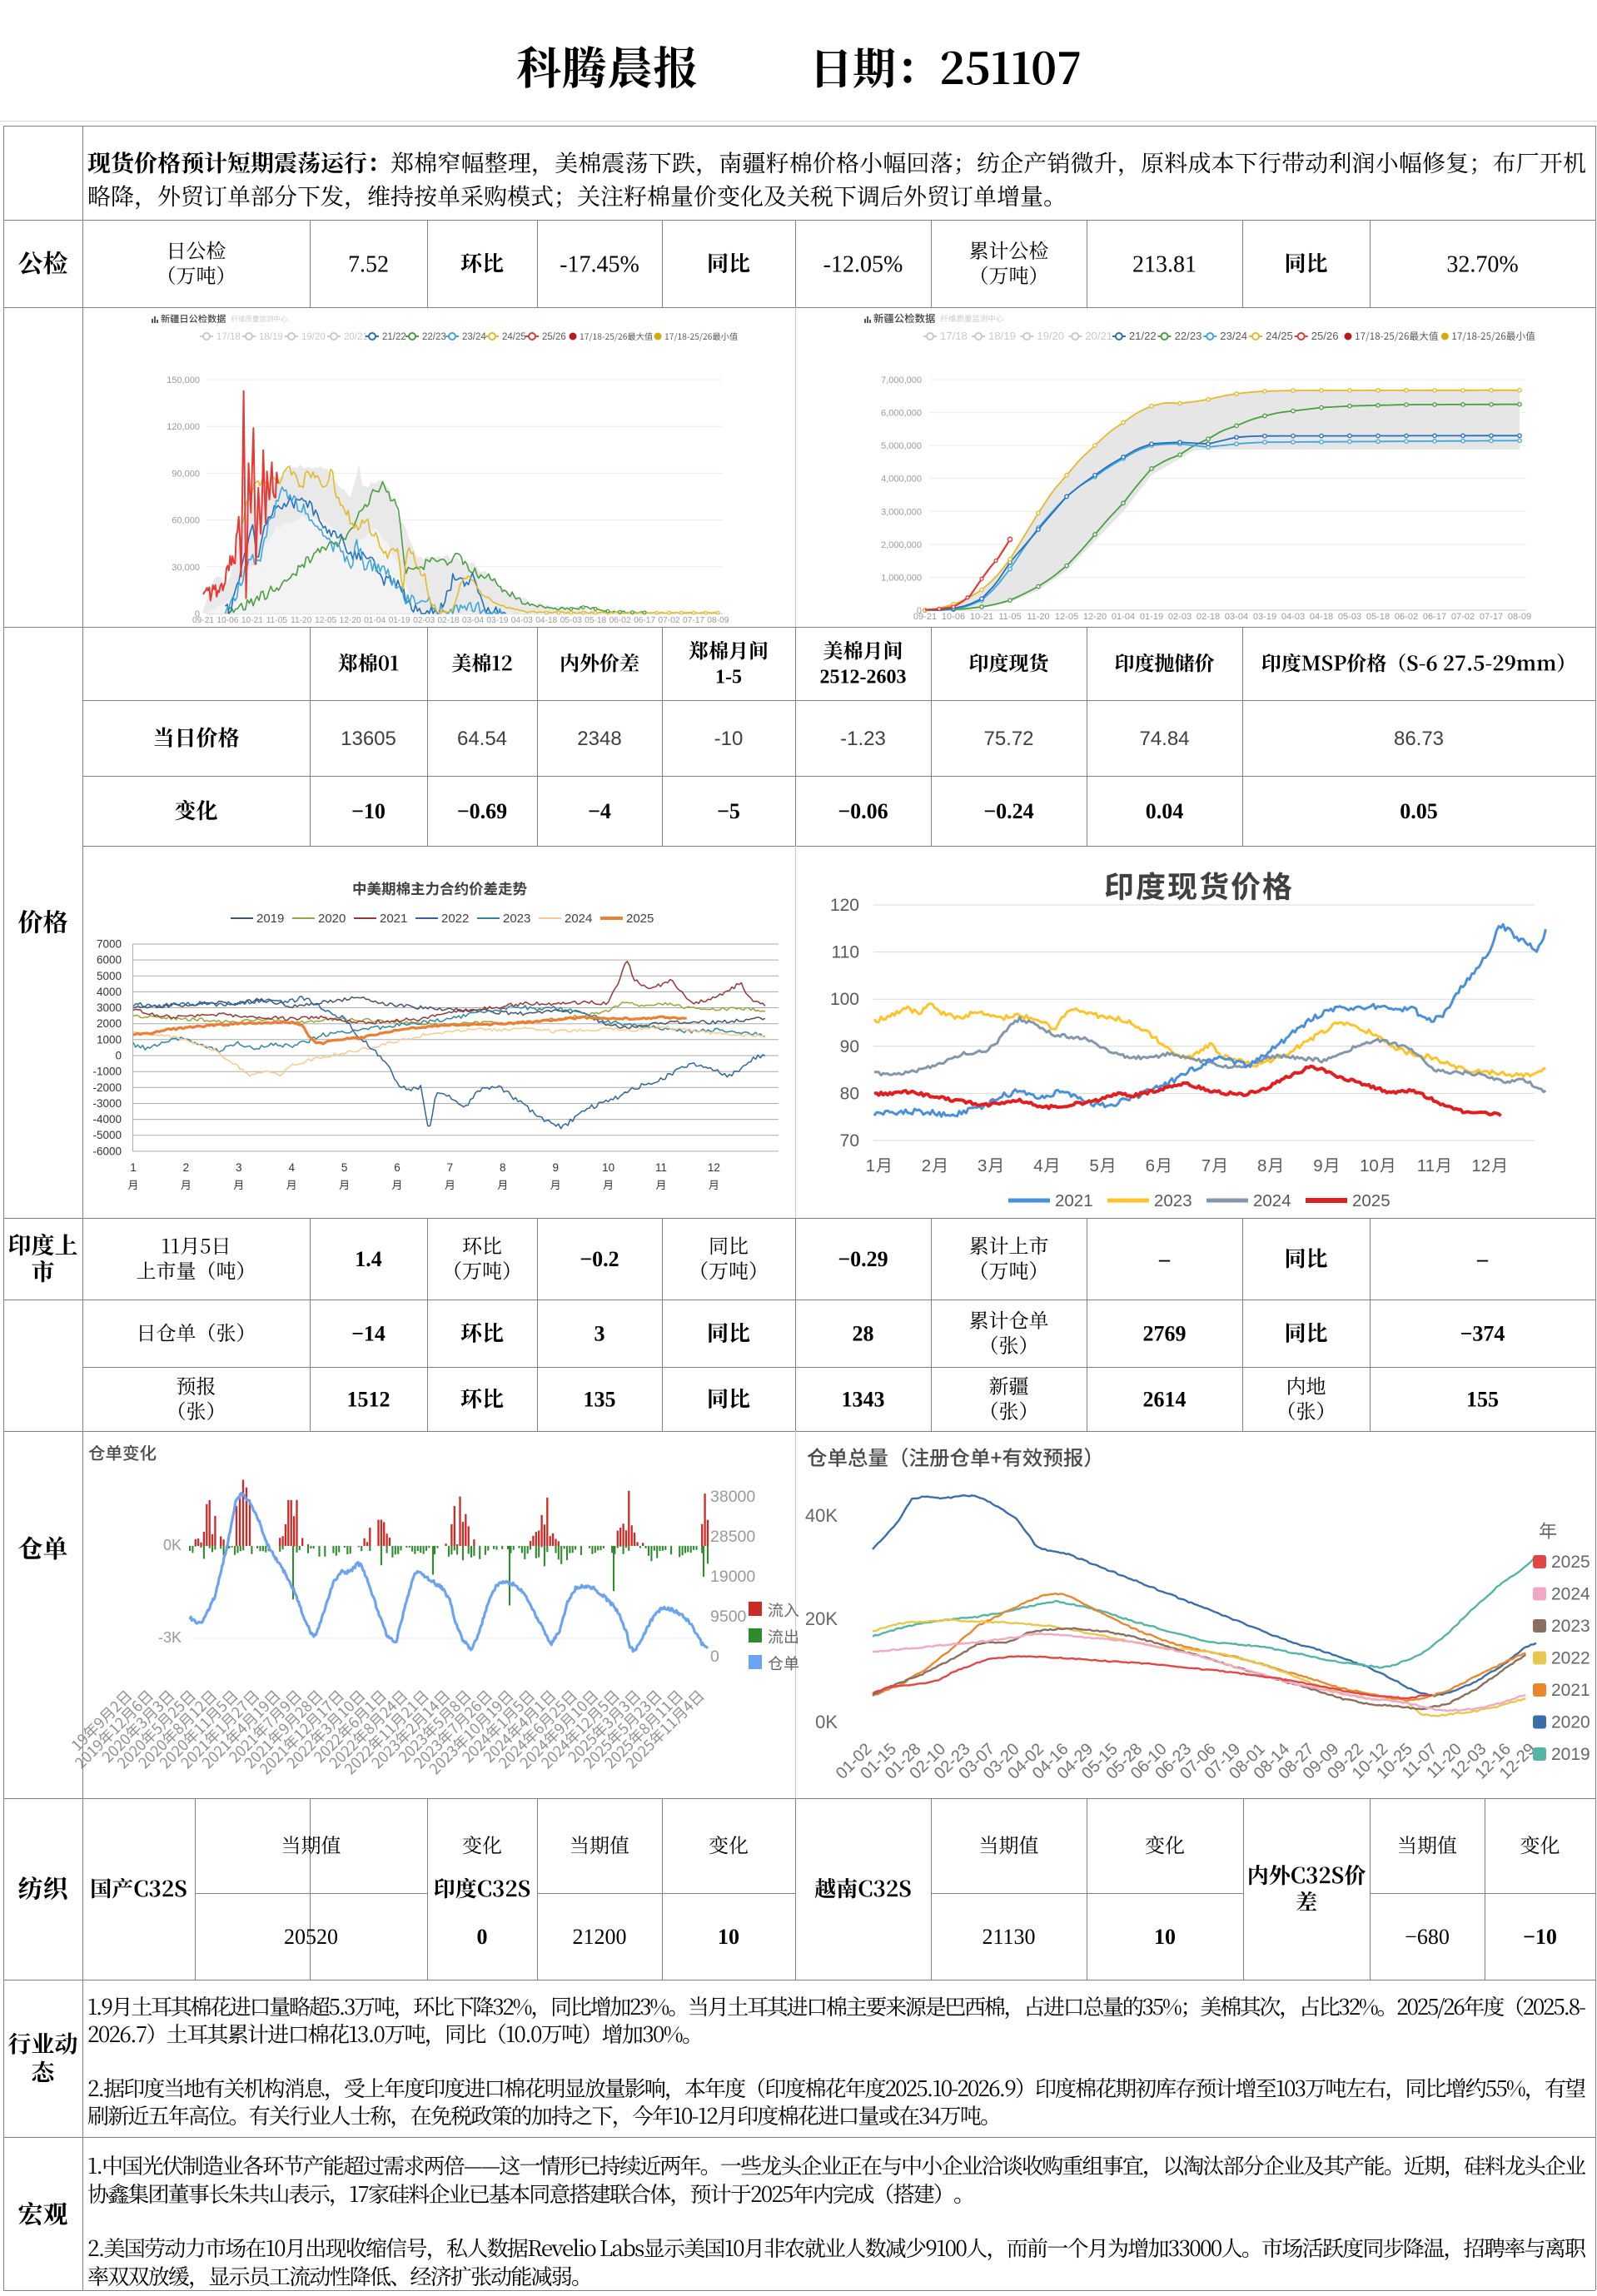  I want to click on svg-text: −0.06, so click(863, 811).